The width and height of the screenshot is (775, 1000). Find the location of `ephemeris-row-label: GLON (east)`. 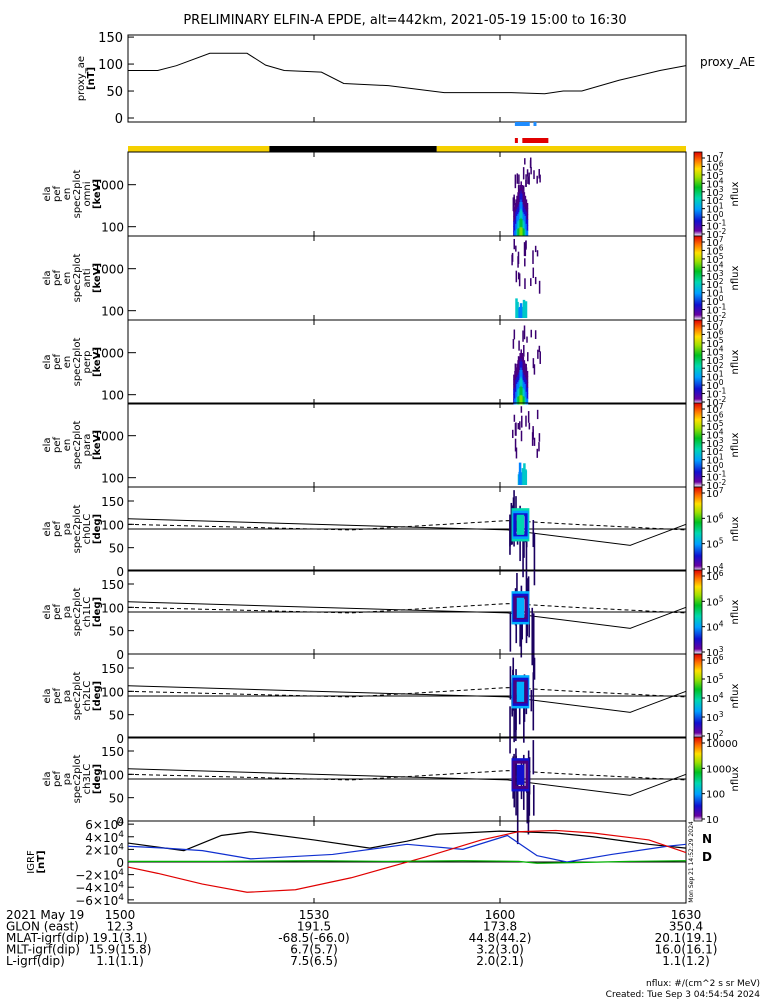

ephemeris-row-label: GLON (east) is located at coordinates (42, 927).